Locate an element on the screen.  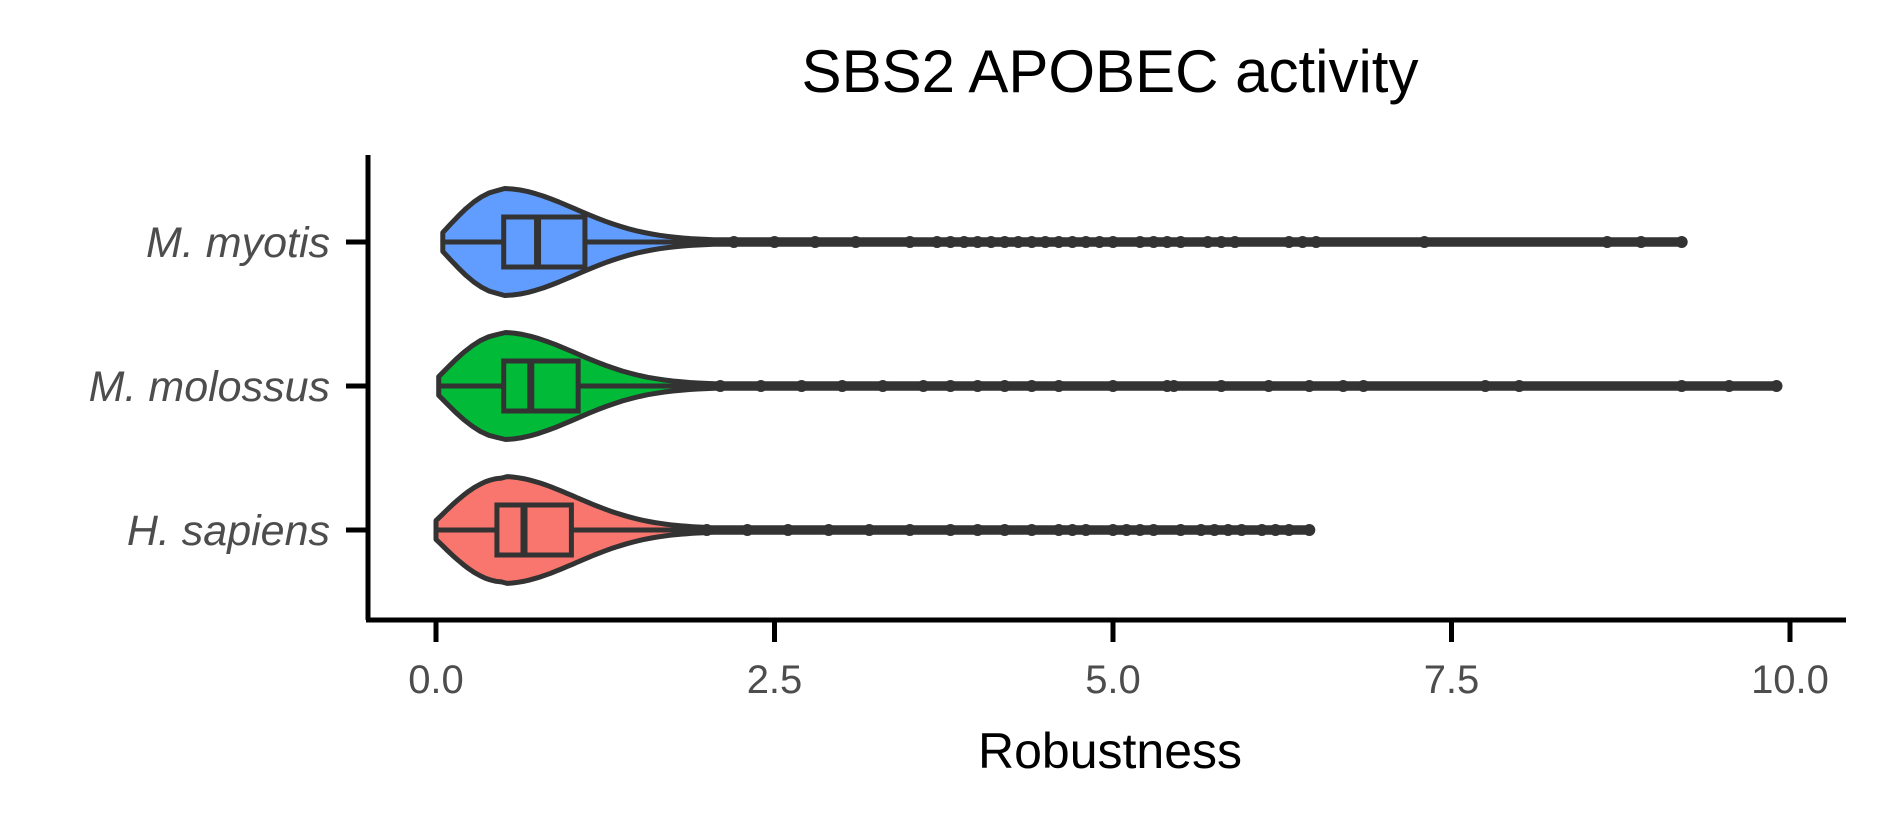
y-tick-label: H. sapiens is located at coordinates (228, 531).